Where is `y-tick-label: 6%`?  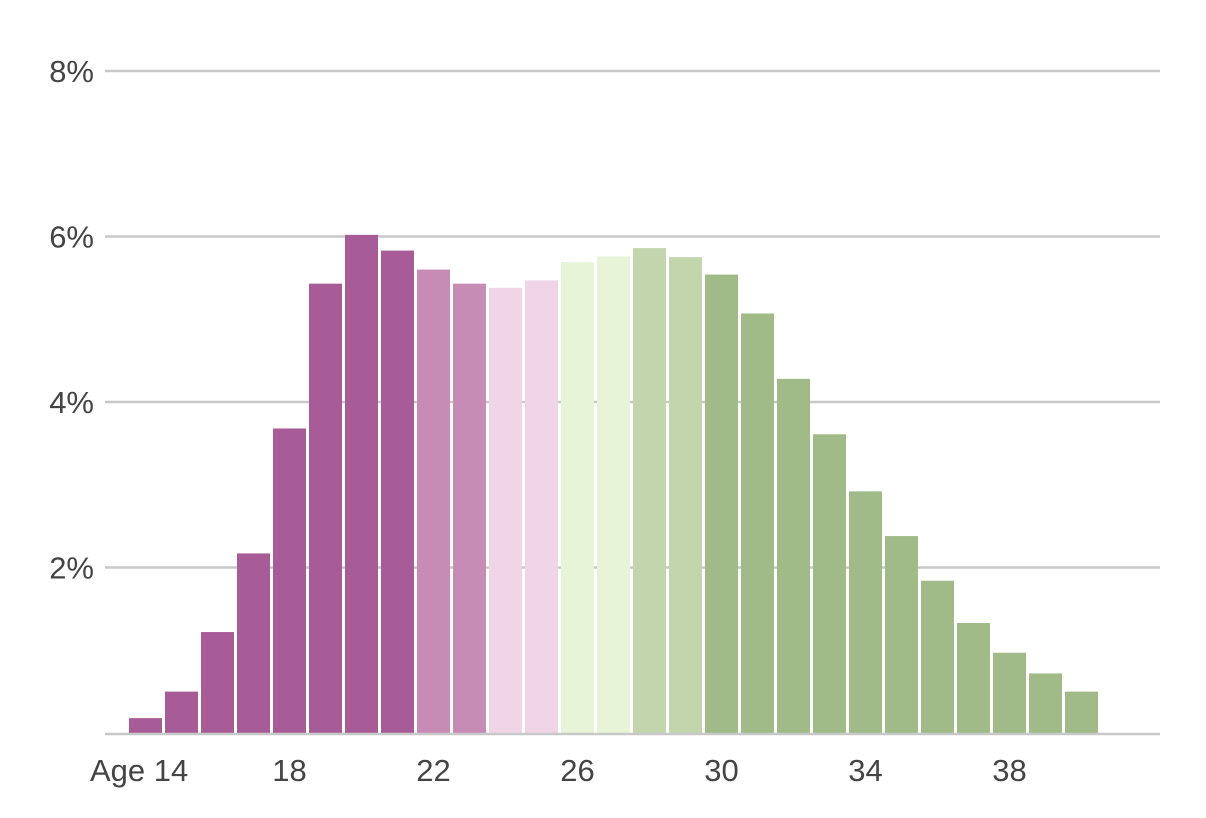
y-tick-label: 6% is located at coordinates (71, 237).